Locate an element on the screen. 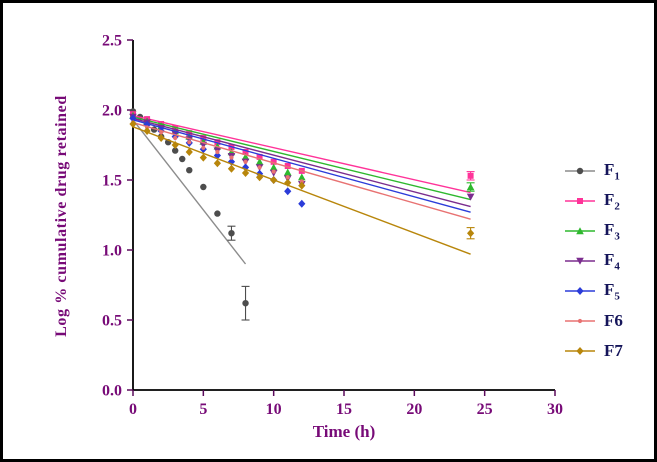 The image size is (657, 462). y-tick-label: 2.5 is located at coordinates (112, 41).